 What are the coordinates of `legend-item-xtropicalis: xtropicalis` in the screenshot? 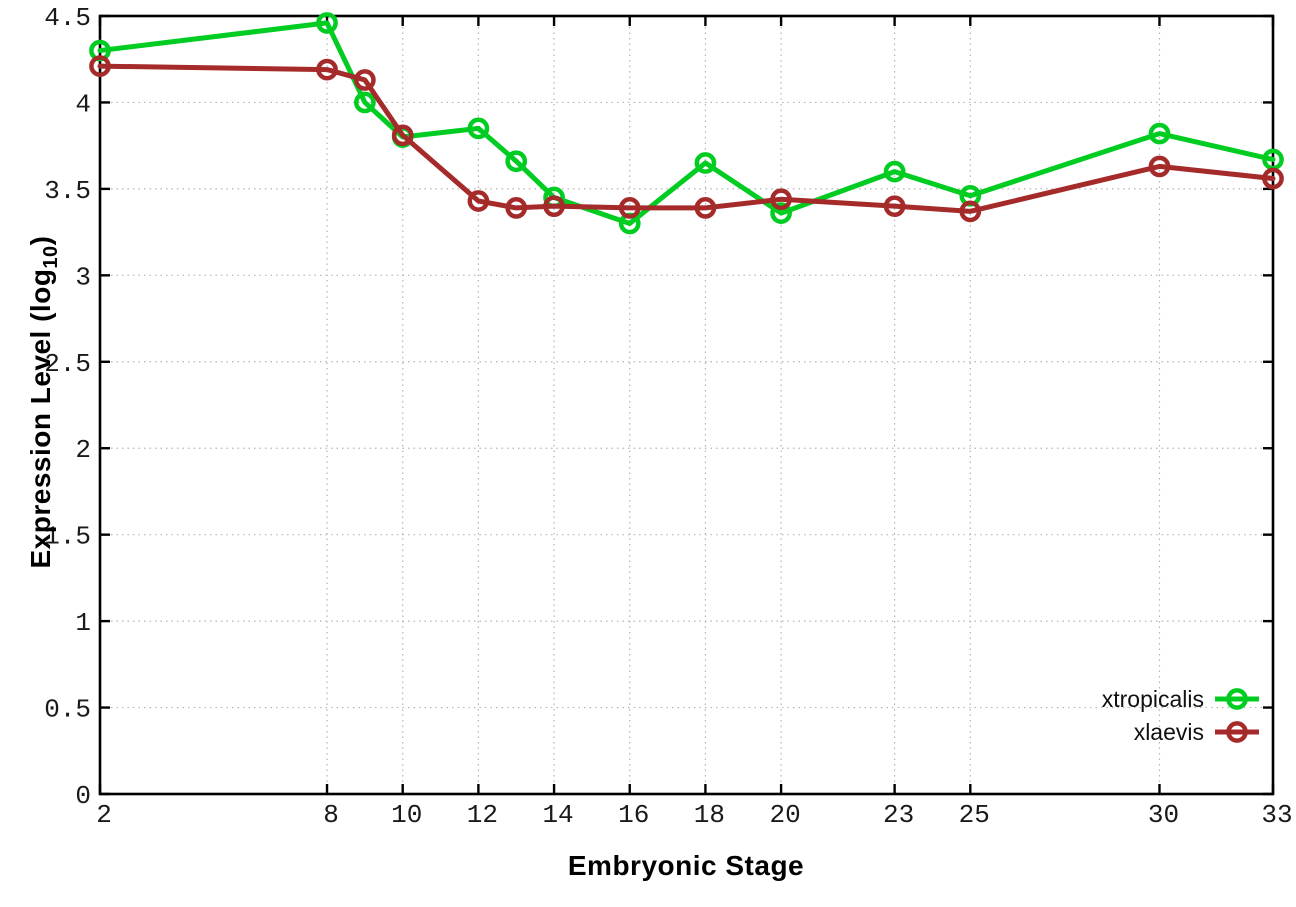 It's located at (1181, 699).